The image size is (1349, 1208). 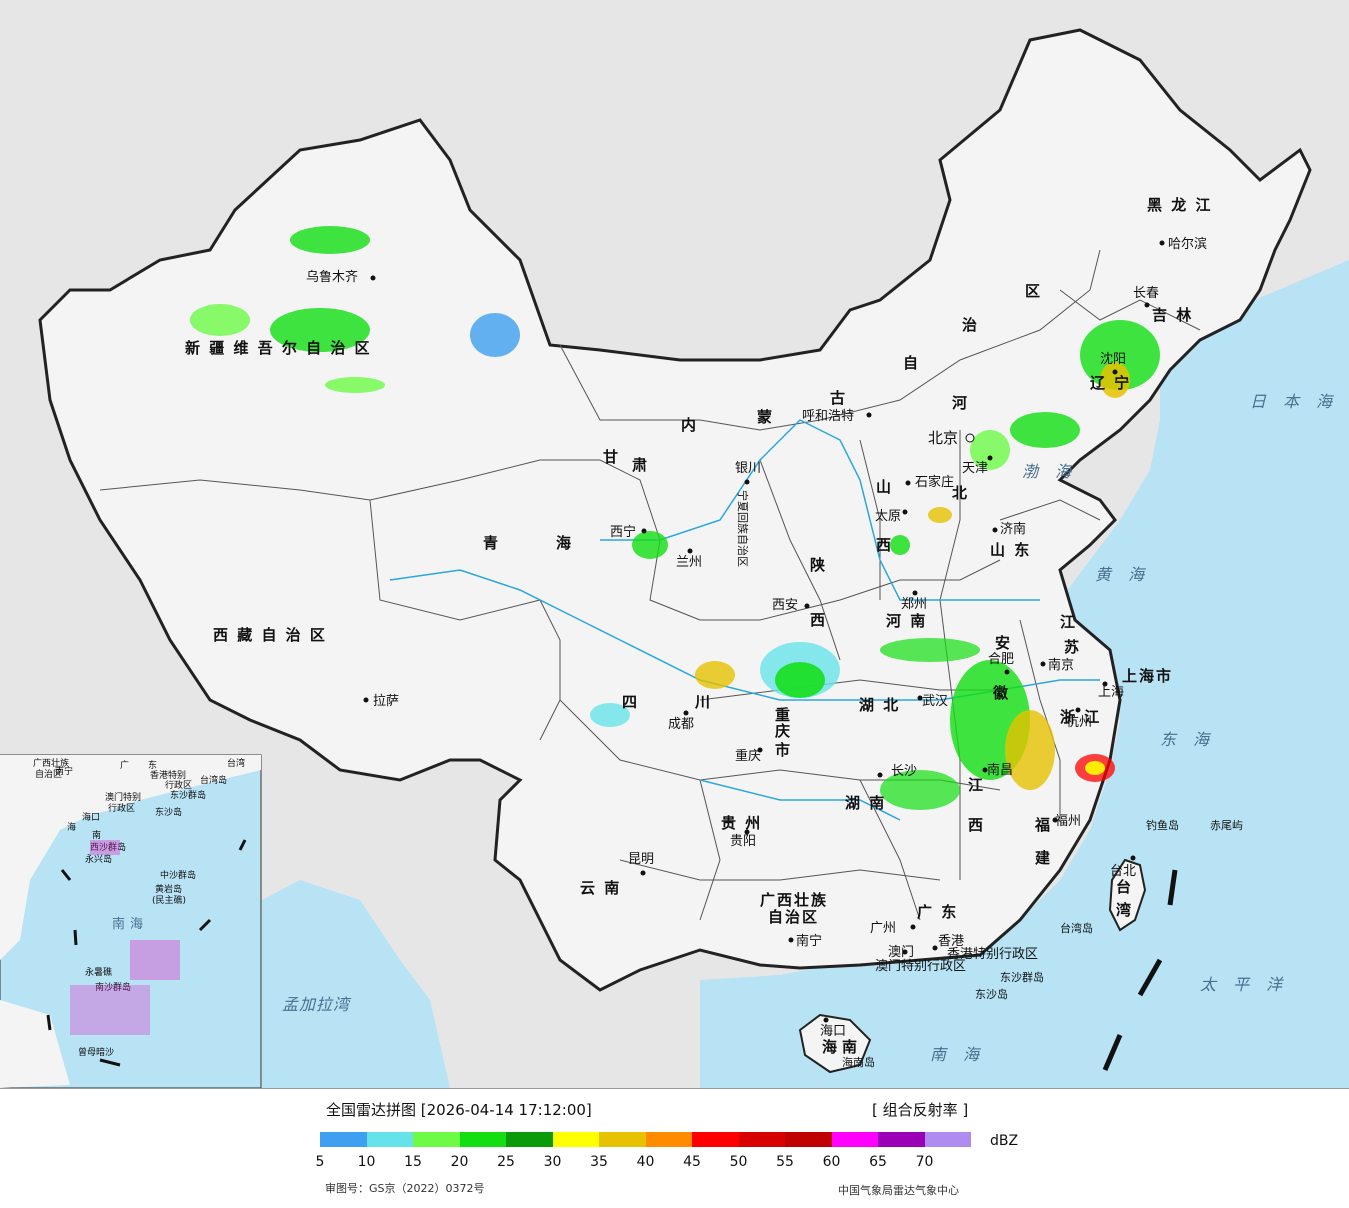 What do you see at coordinates (765, 417) in the screenshot?
I see `province-label: 蒙` at bounding box center [765, 417].